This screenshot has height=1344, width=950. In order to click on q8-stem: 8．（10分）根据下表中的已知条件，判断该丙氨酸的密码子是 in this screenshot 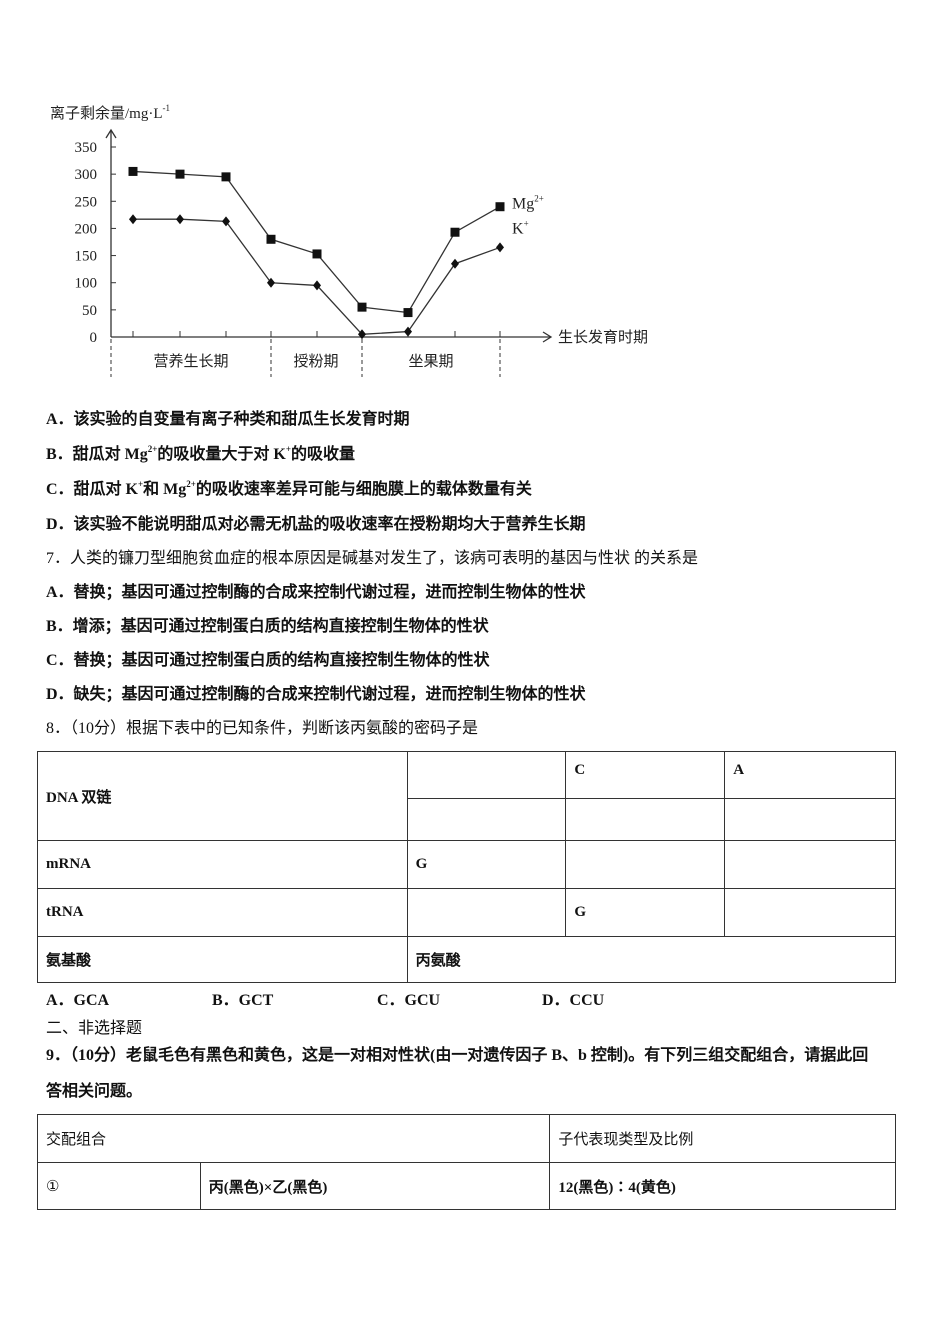, I will do `click(262, 728)`.